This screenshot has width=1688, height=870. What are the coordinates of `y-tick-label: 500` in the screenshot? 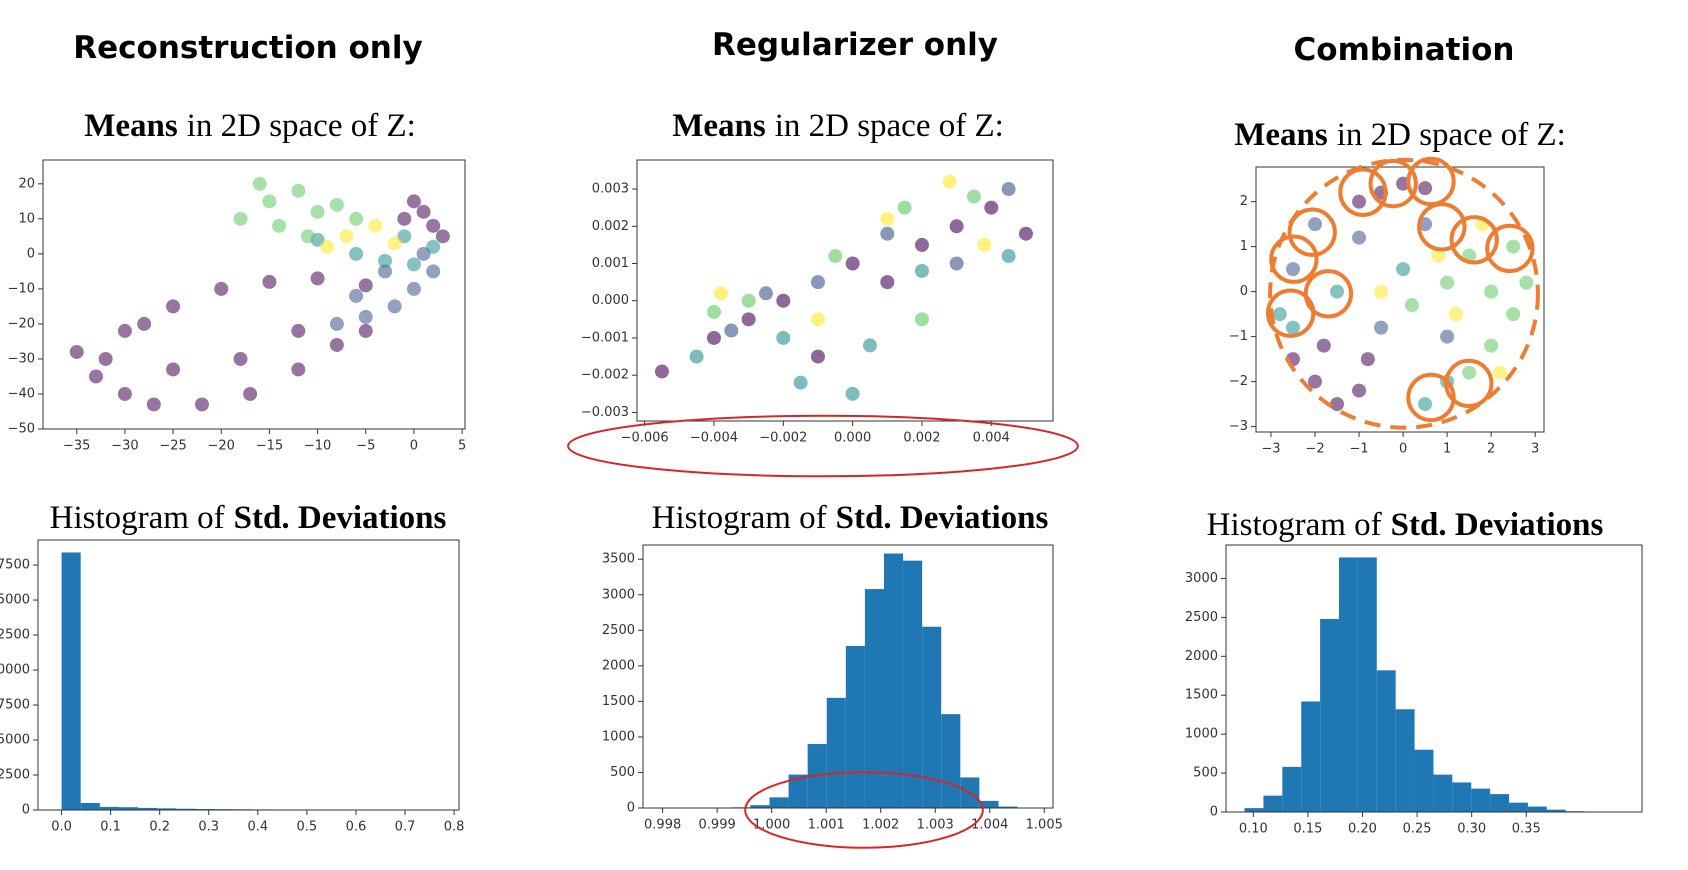 It's located at (1205, 773).